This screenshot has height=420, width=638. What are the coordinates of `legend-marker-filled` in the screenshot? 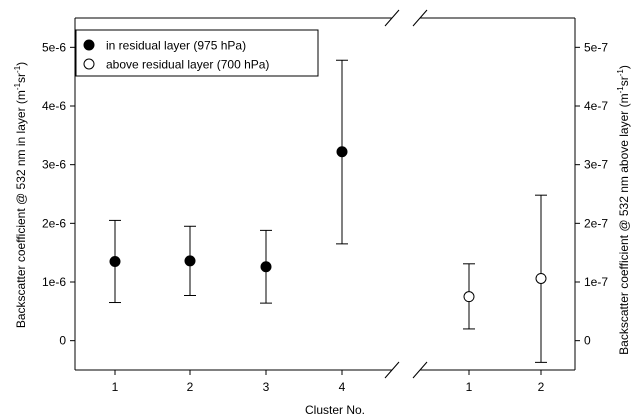 It's located at (89, 45).